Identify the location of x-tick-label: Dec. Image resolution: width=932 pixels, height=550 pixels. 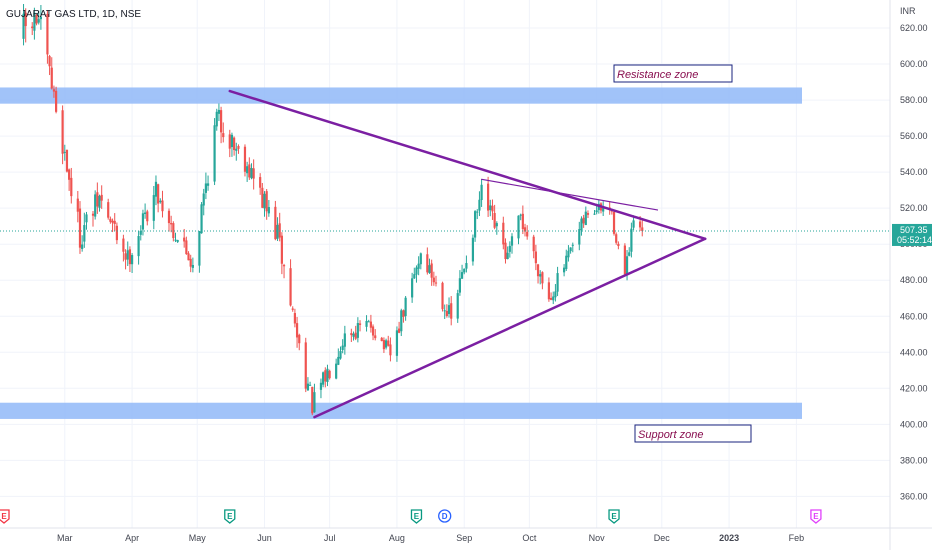
(662, 538).